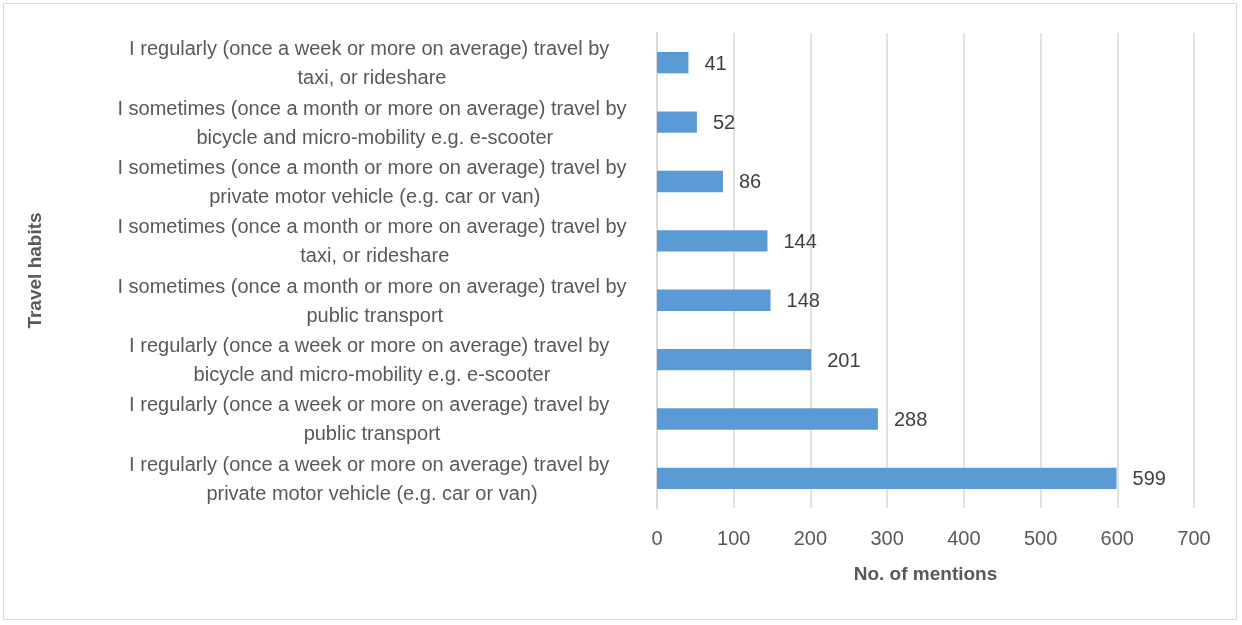  I want to click on y-tick-label: I regularly (once a week or more on average) travel by public transport, so click(372, 419).